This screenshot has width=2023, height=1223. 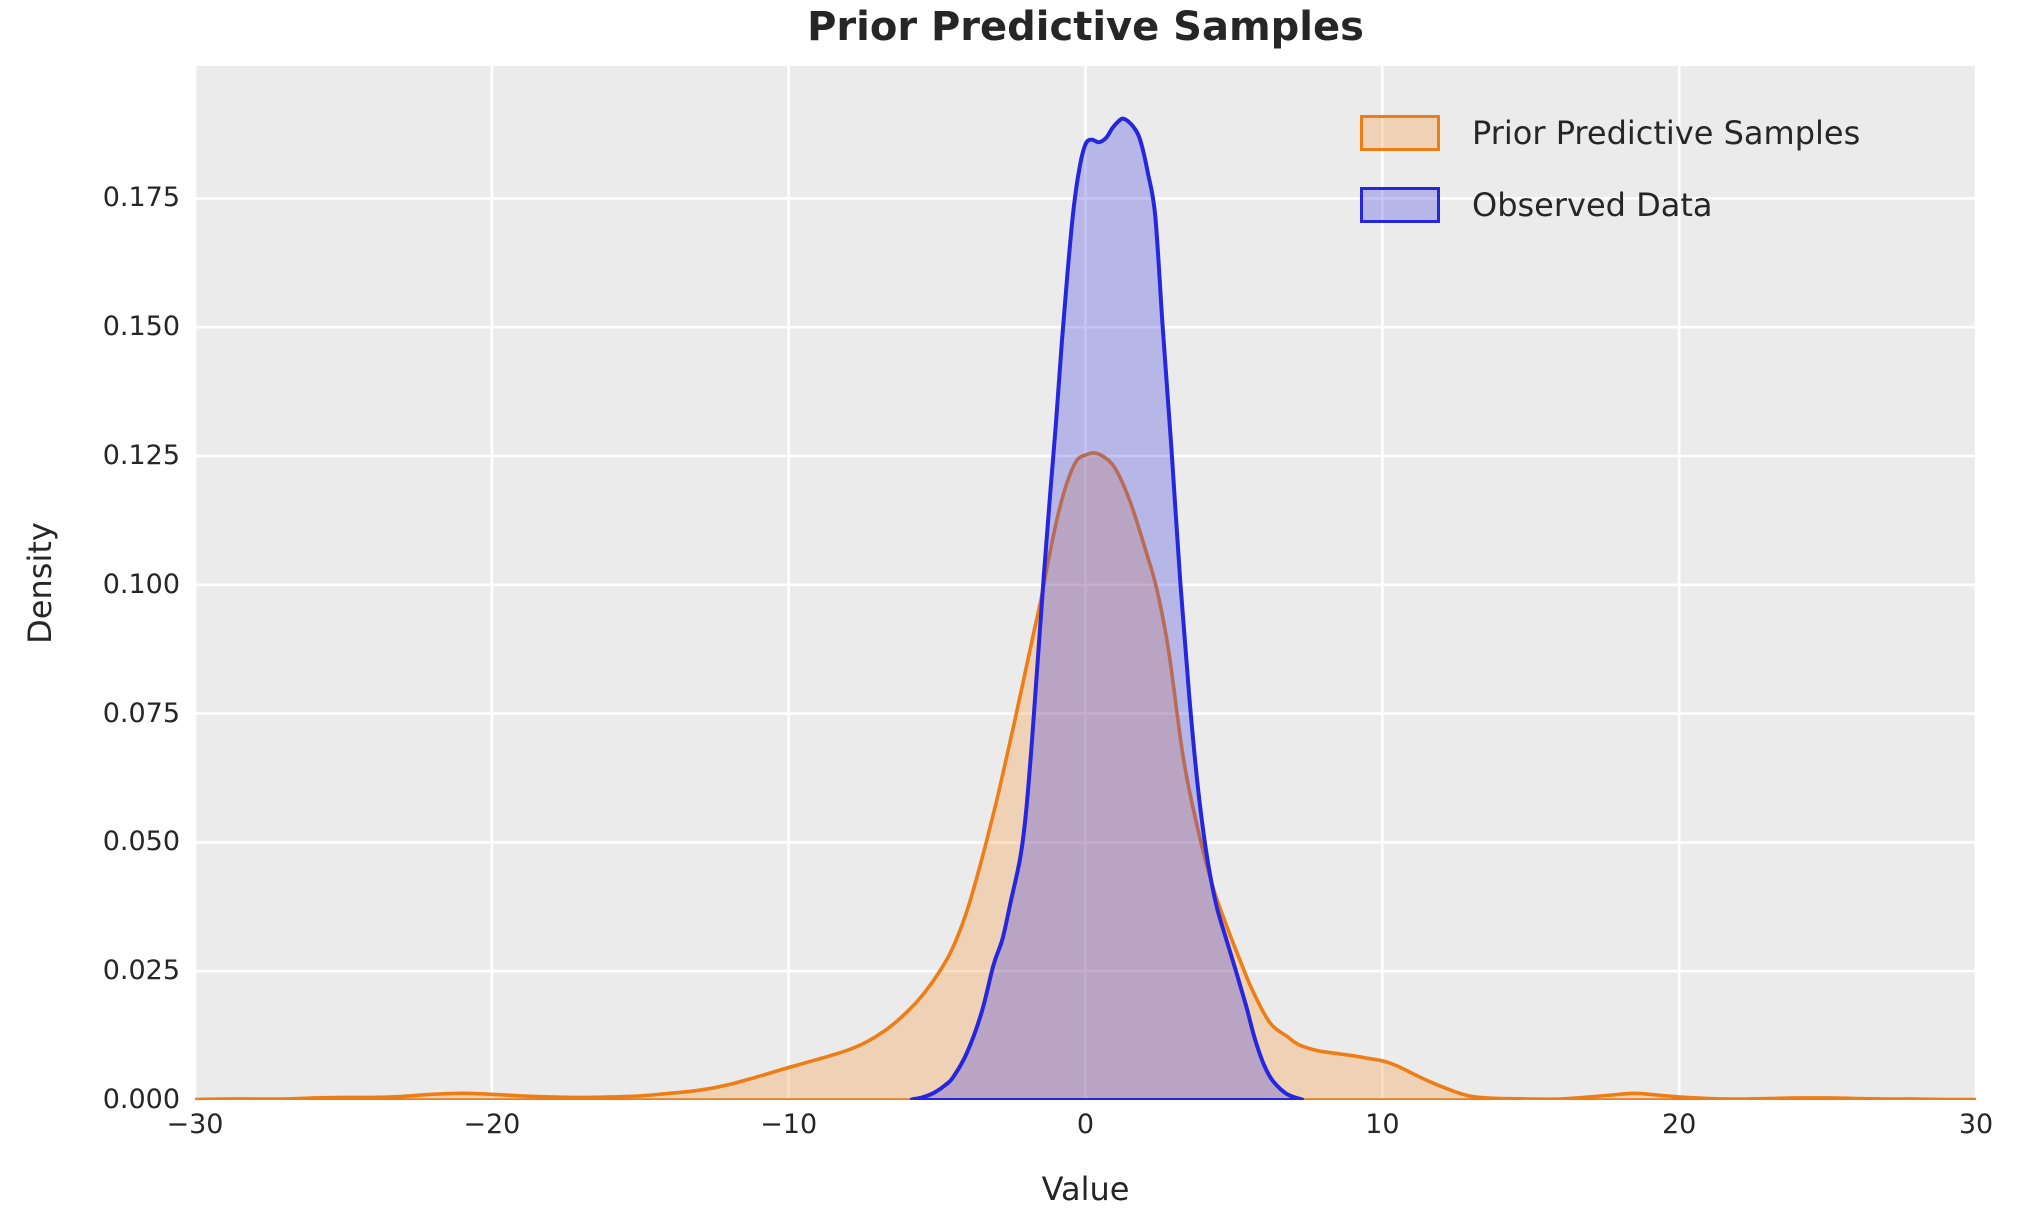 I want to click on legend-item-prior-predictive-samples: Prior Predictive Samples, so click(x=1610, y=133).